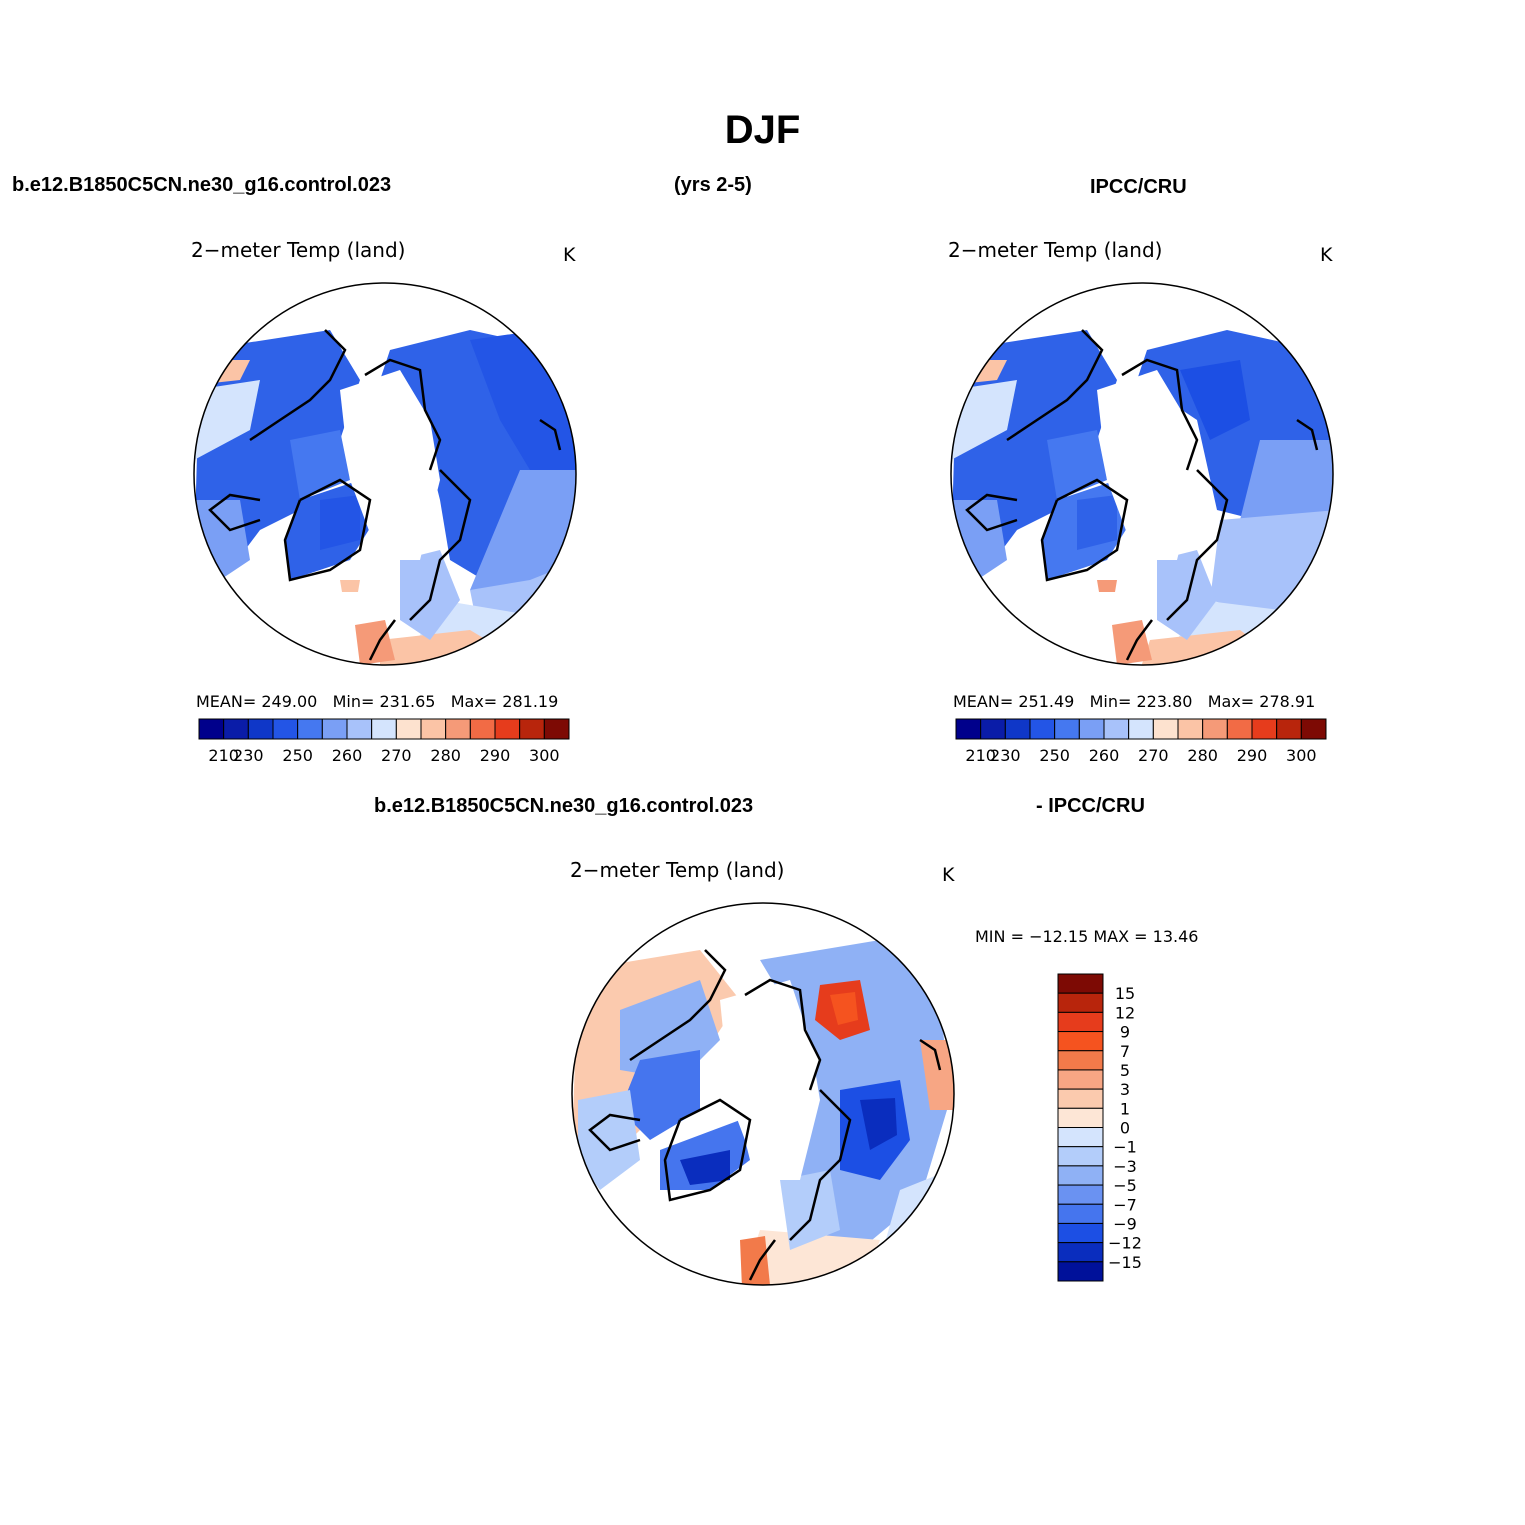 The width and height of the screenshot is (1525, 1525). What do you see at coordinates (713, 185) in the screenshot?
I see `years-header: (yrs 2-5)` at bounding box center [713, 185].